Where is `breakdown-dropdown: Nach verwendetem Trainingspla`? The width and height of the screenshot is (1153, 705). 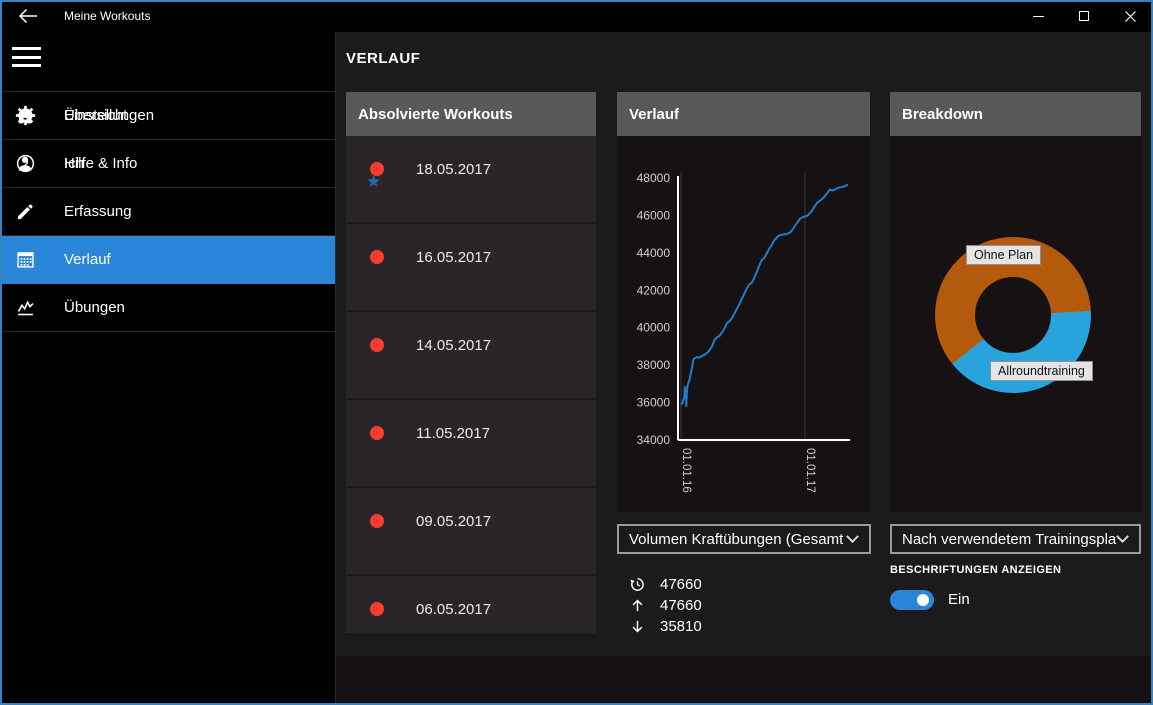 breakdown-dropdown: Nach verwendetem Trainingspla is located at coordinates (1015, 539).